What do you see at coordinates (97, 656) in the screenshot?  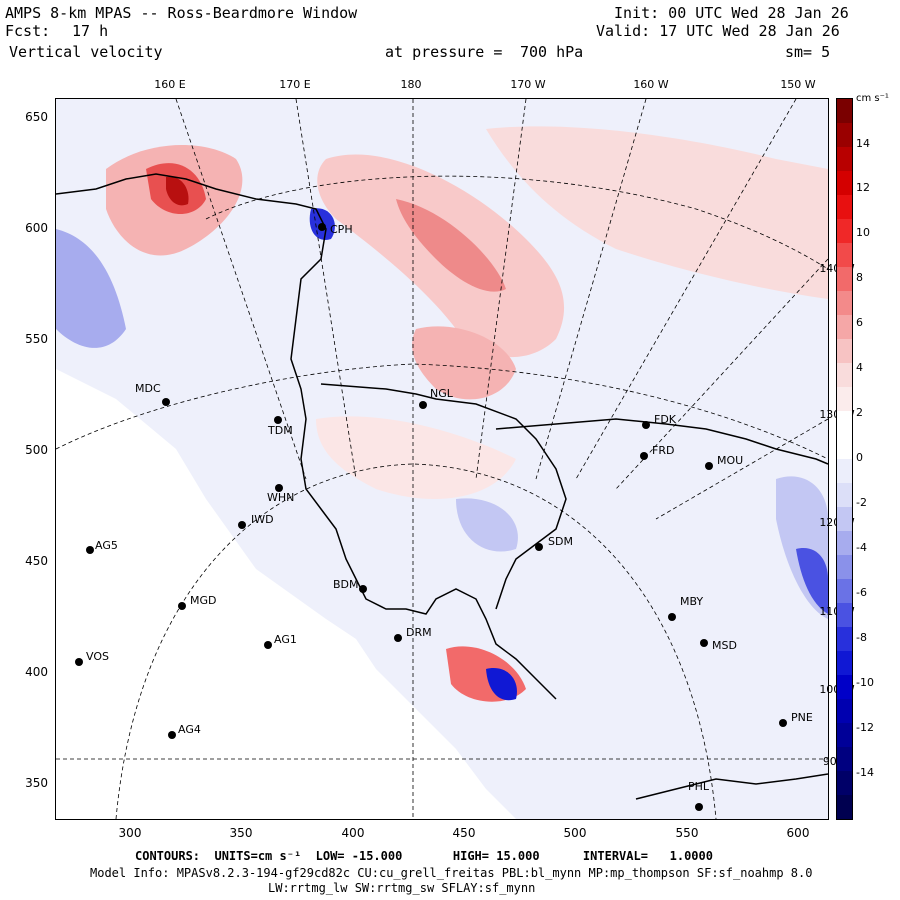 I see `station-label: VOS` at bounding box center [97, 656].